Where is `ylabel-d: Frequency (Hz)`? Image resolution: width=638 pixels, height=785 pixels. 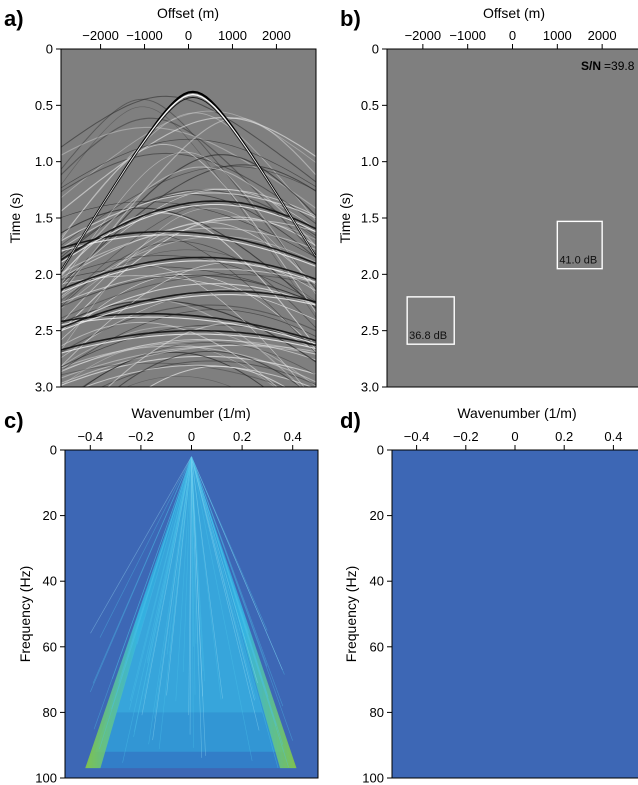 ylabel-d: Frequency (Hz) is located at coordinates (351, 614).